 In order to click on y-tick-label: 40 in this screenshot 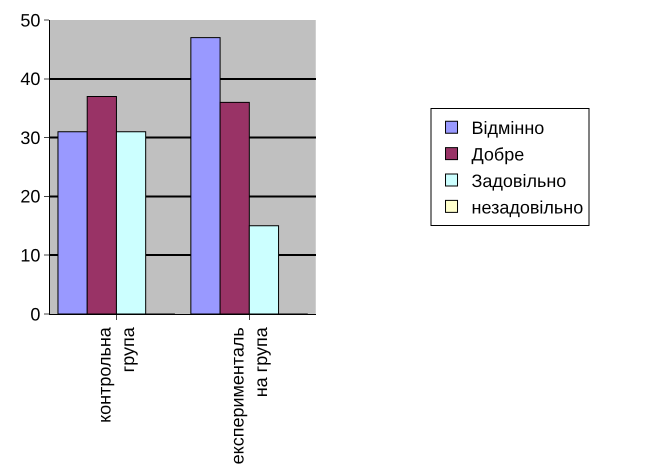, I will do `click(30, 79)`.